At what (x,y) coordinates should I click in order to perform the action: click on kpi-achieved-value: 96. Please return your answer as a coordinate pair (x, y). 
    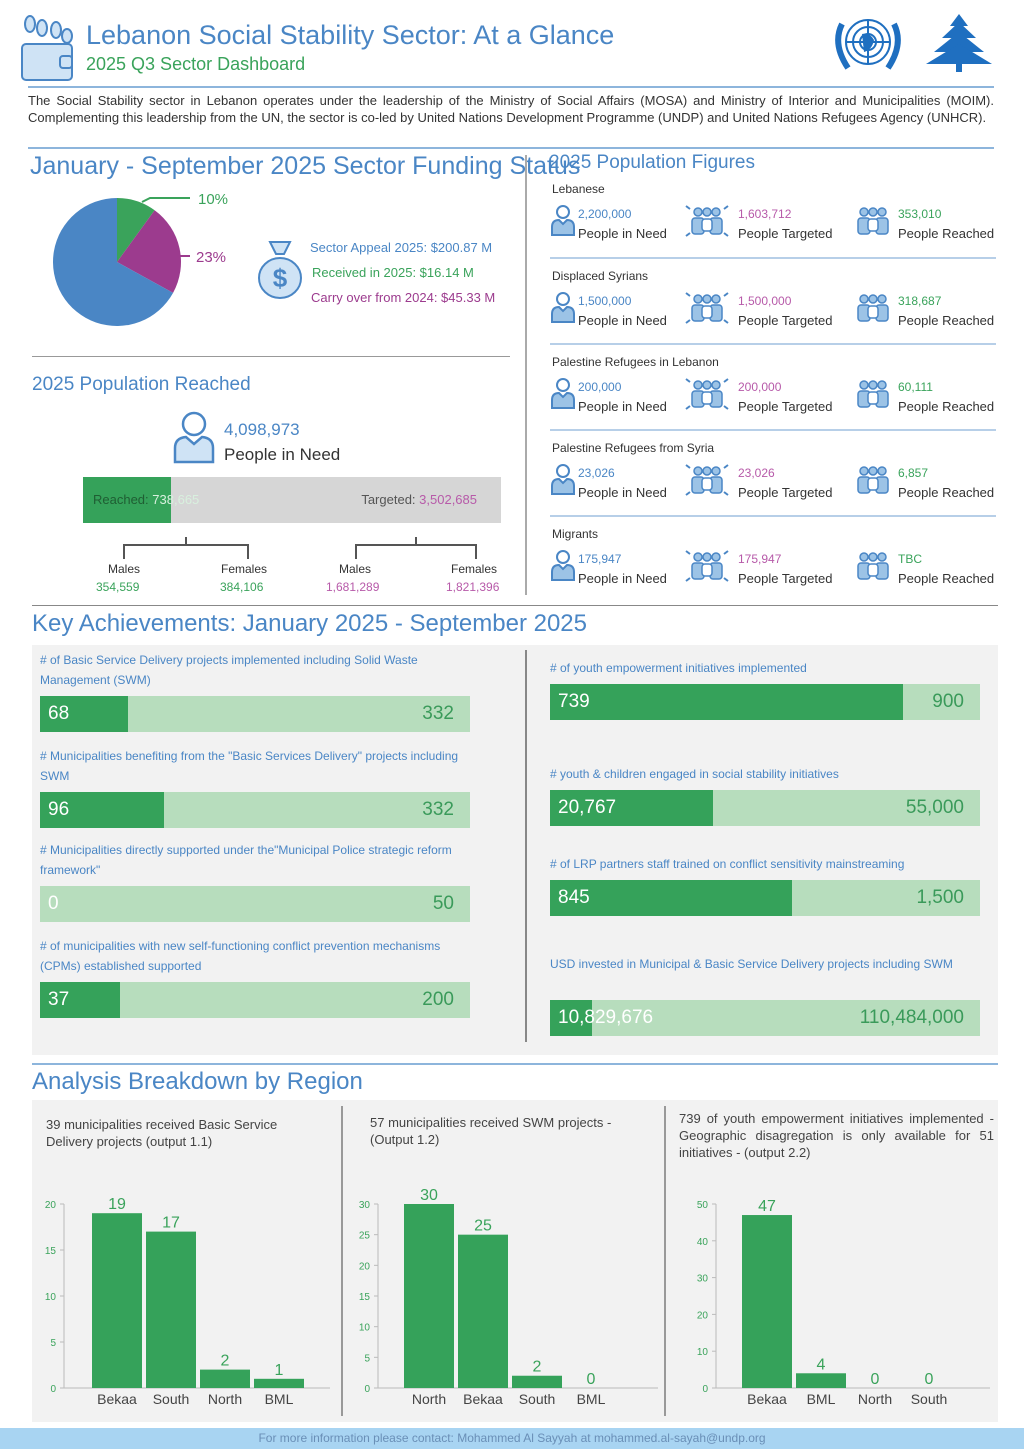
    Looking at the image, I should click on (59, 809).